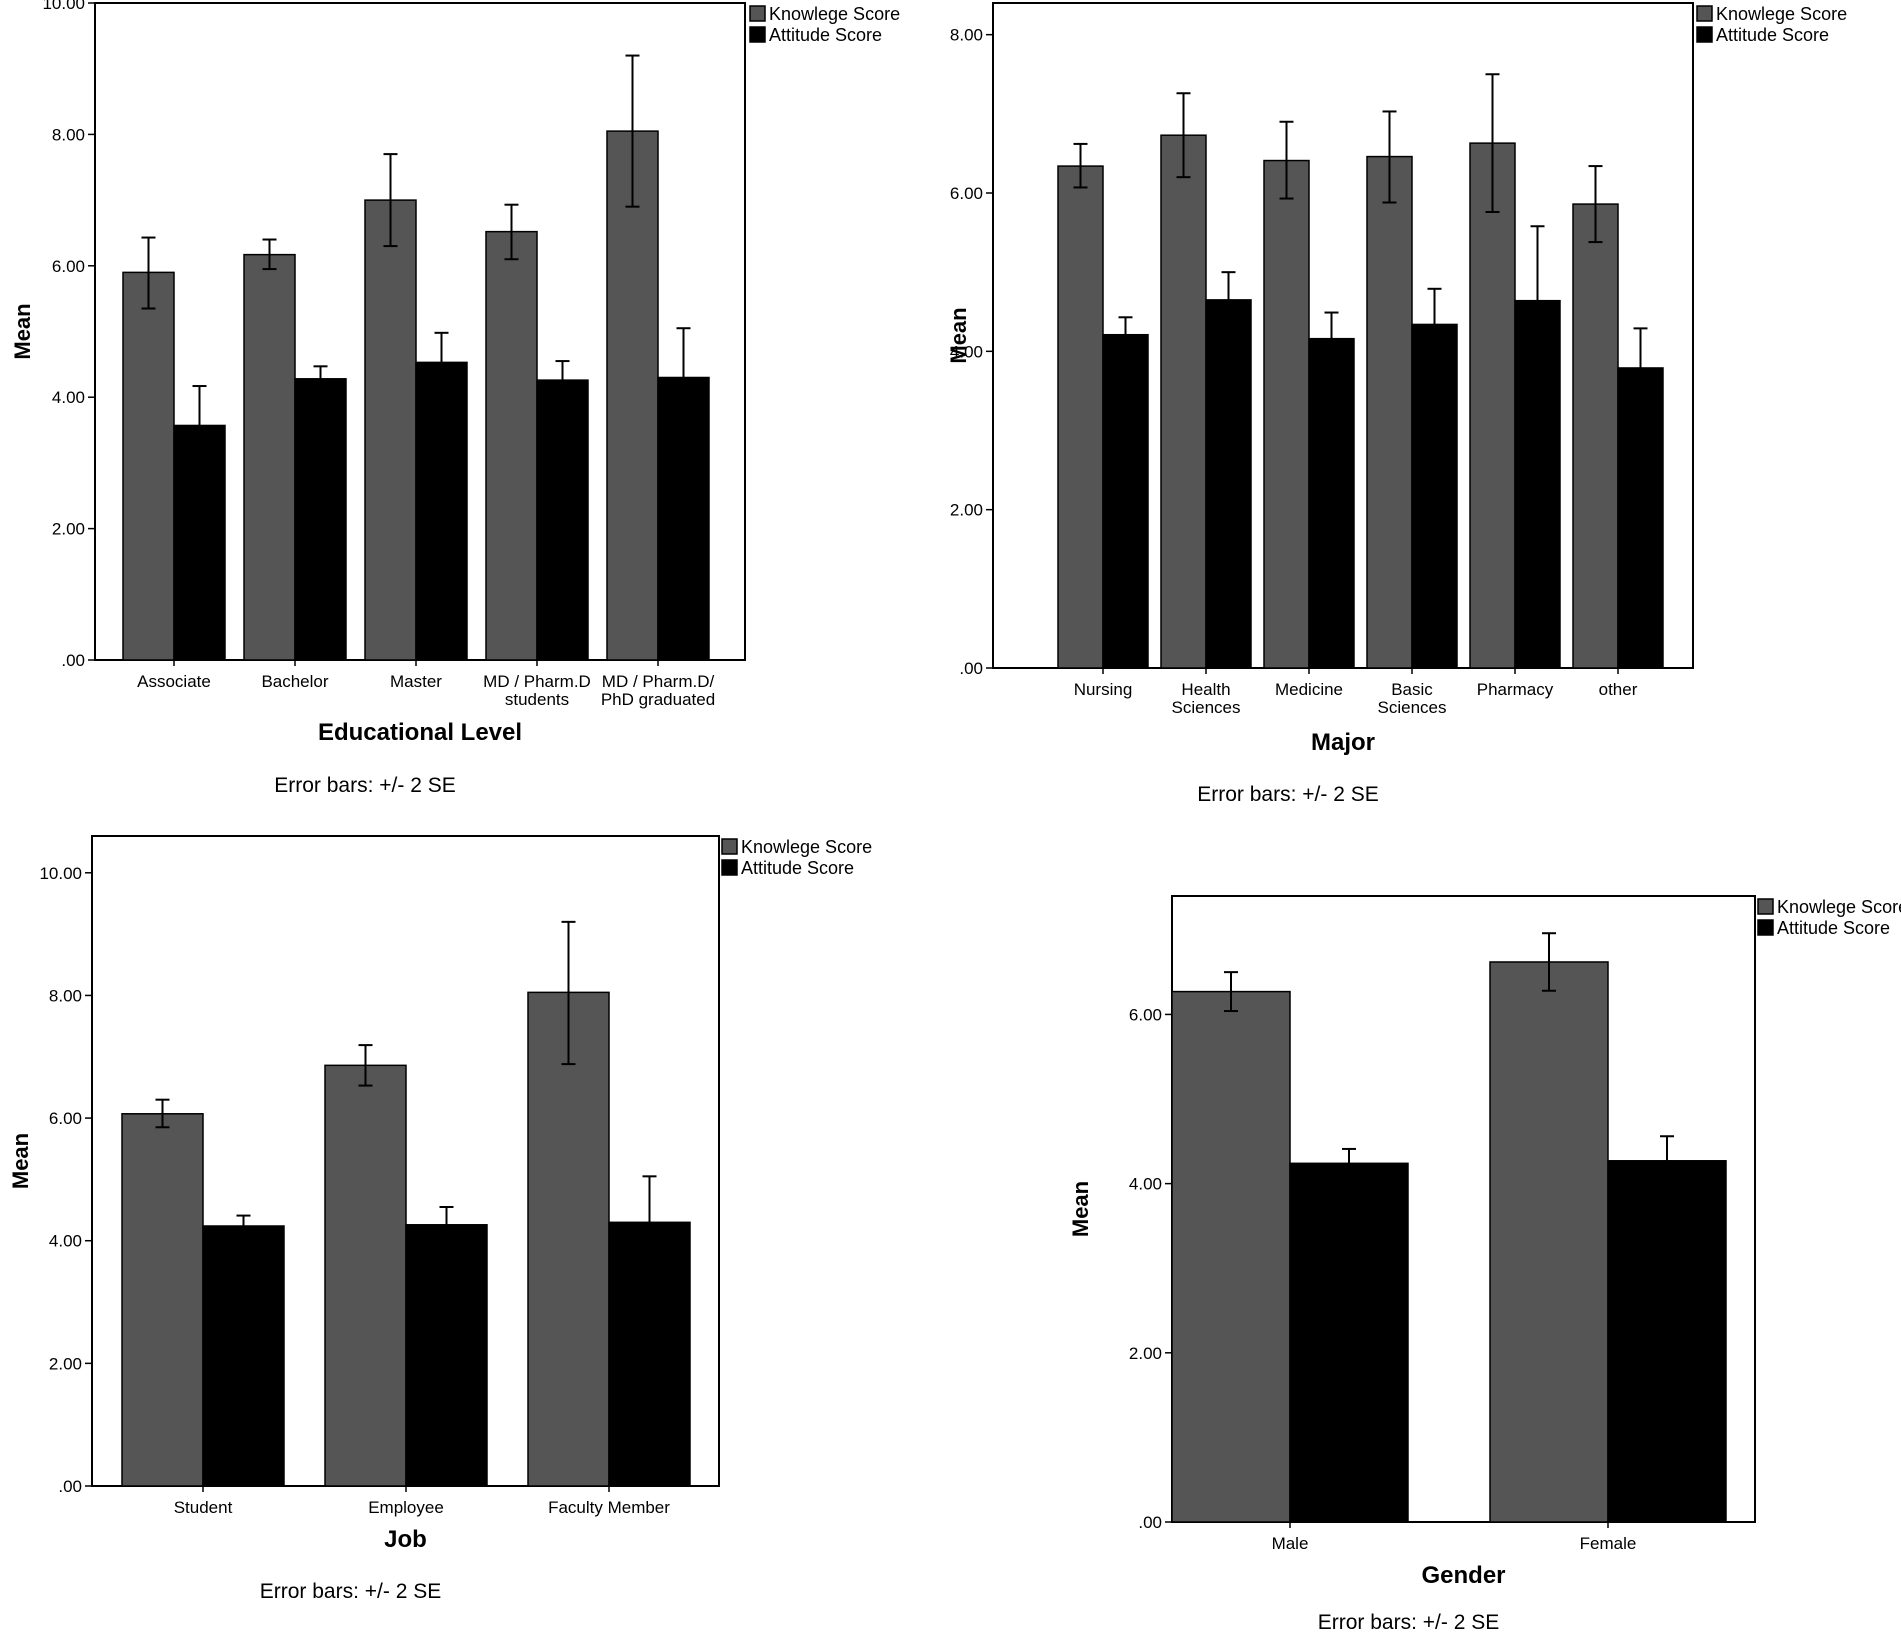 The height and width of the screenshot is (1634, 1901). I want to click on x-axis-label: Gender, so click(1463, 1575).